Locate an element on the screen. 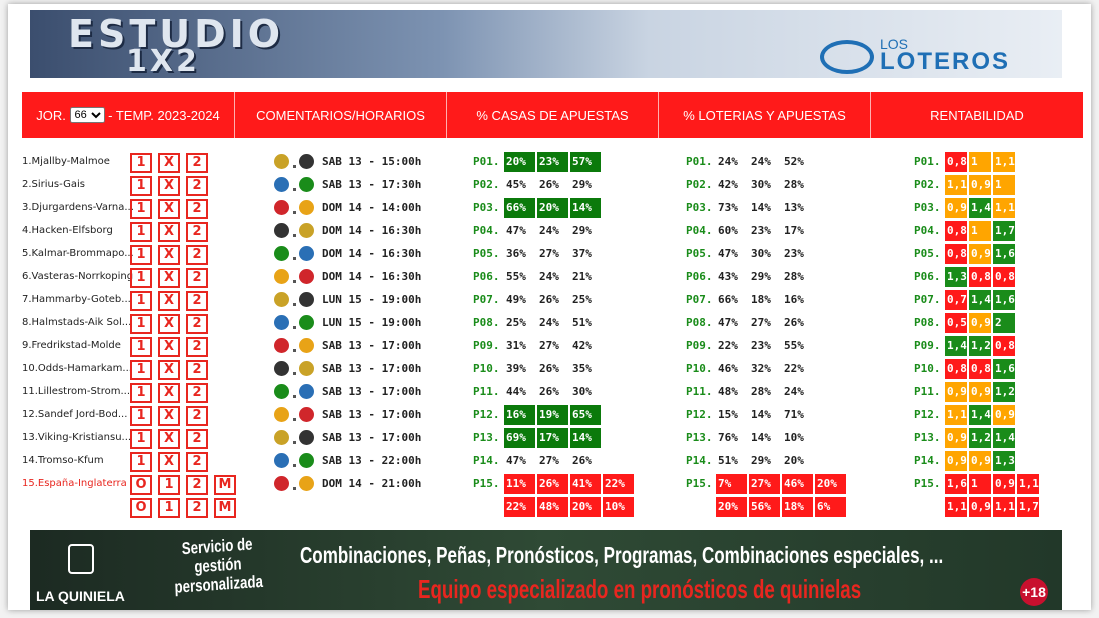 The width and height of the screenshot is (1099, 618). casas-cell: 20% is located at coordinates (585, 507).